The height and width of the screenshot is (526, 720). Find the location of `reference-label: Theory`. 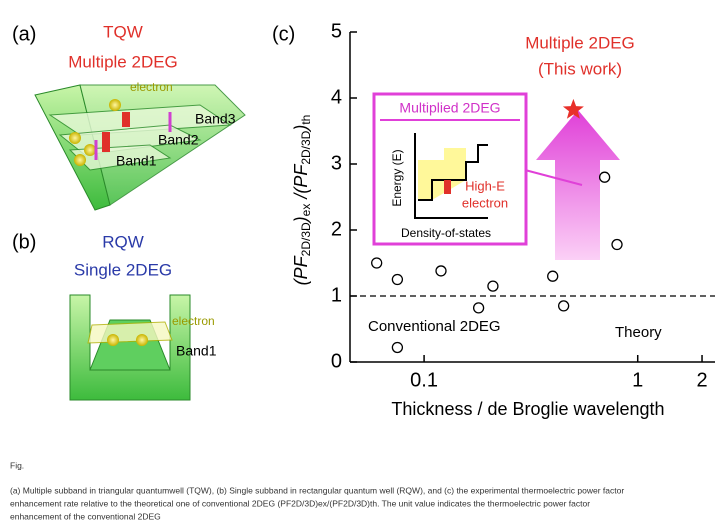

reference-label: Theory is located at coordinates (638, 332).